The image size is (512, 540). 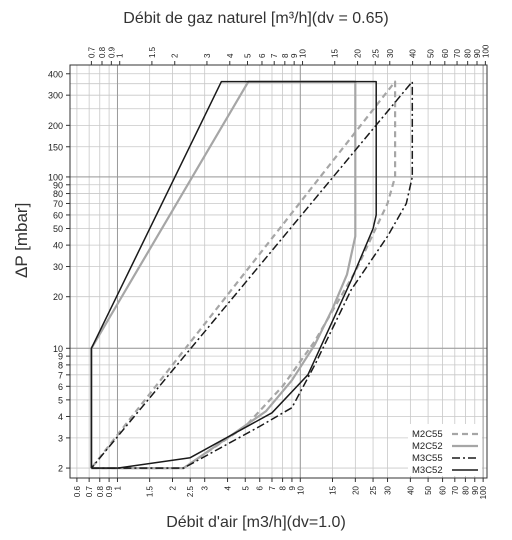 I want to click on chart-title-top: Débit de gaz naturel [m³/h](dv = 0.65), so click(x=256, y=18).